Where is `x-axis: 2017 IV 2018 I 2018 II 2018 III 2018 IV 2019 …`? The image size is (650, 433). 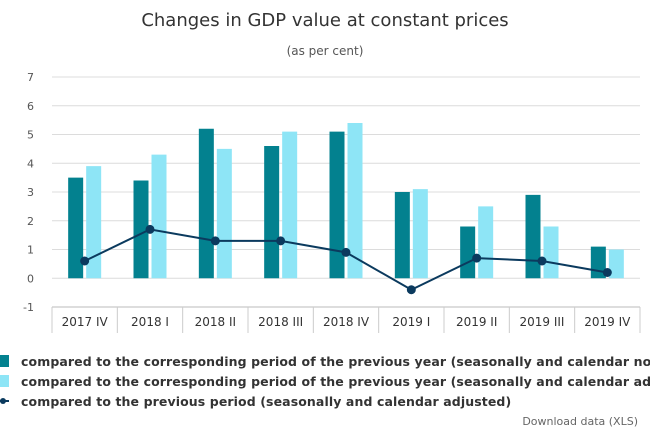 x-axis: 2017 IV 2018 I 2018 II 2018 III 2018 IV 2019 … is located at coordinates (346, 319).